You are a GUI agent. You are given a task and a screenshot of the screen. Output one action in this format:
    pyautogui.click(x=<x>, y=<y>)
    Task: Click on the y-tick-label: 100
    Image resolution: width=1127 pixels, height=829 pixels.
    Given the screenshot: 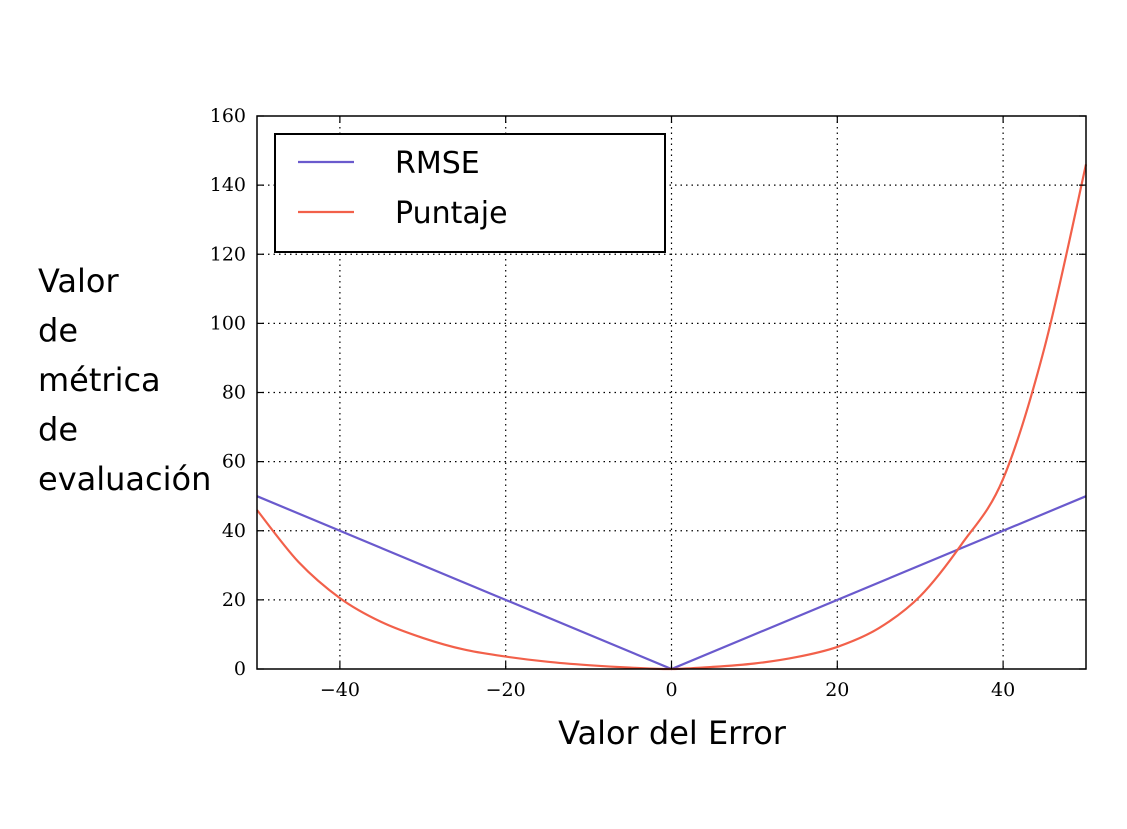 What is the action you would take?
    pyautogui.click(x=228, y=323)
    